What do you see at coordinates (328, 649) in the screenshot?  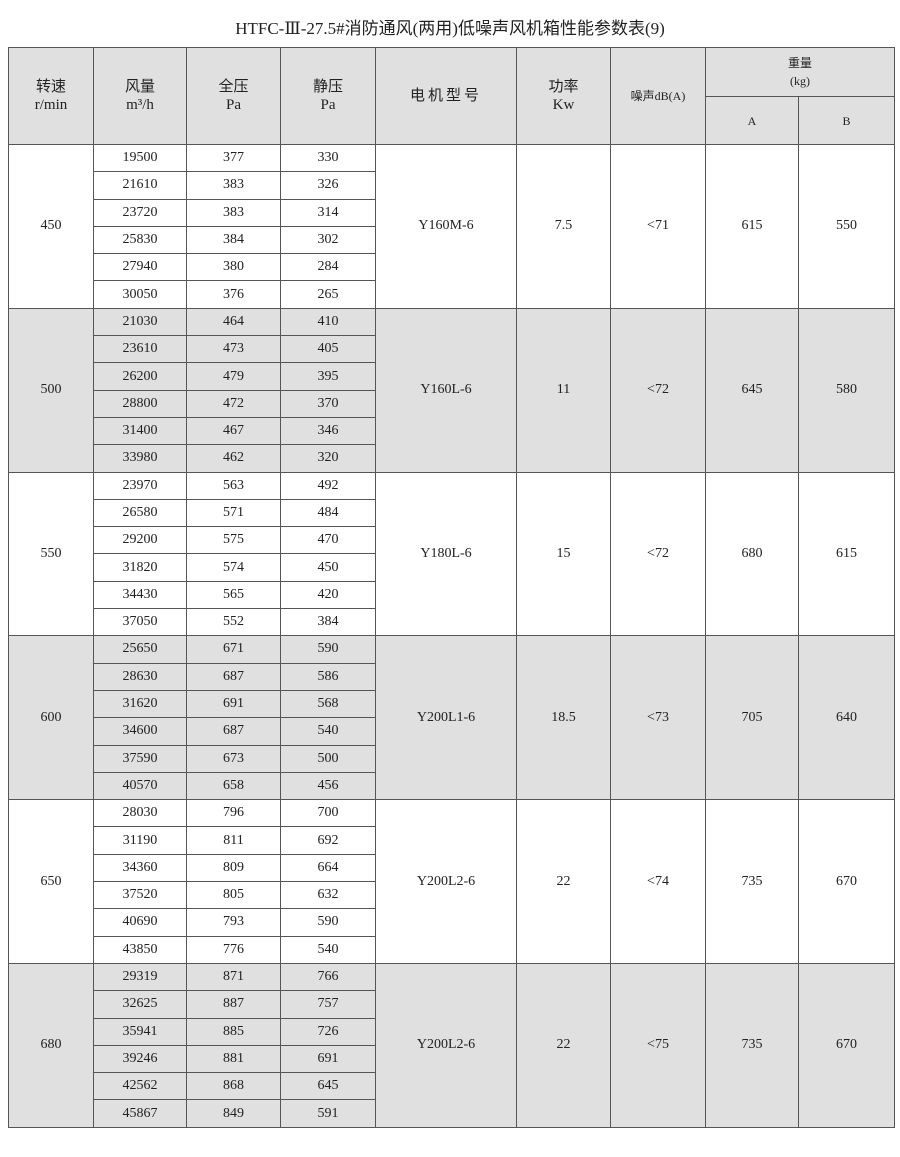 I see `static-pressure-cell: 590` at bounding box center [328, 649].